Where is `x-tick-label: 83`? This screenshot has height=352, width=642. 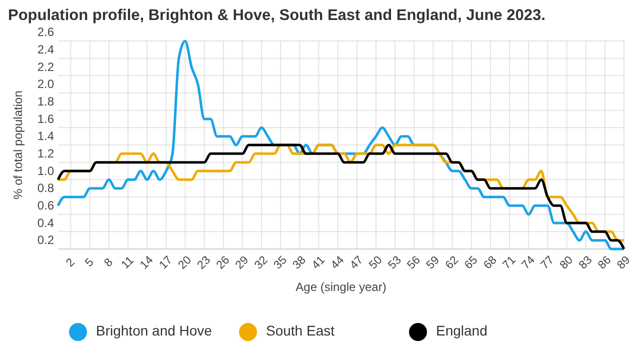 x-tick-label: 83 is located at coordinates (586, 263).